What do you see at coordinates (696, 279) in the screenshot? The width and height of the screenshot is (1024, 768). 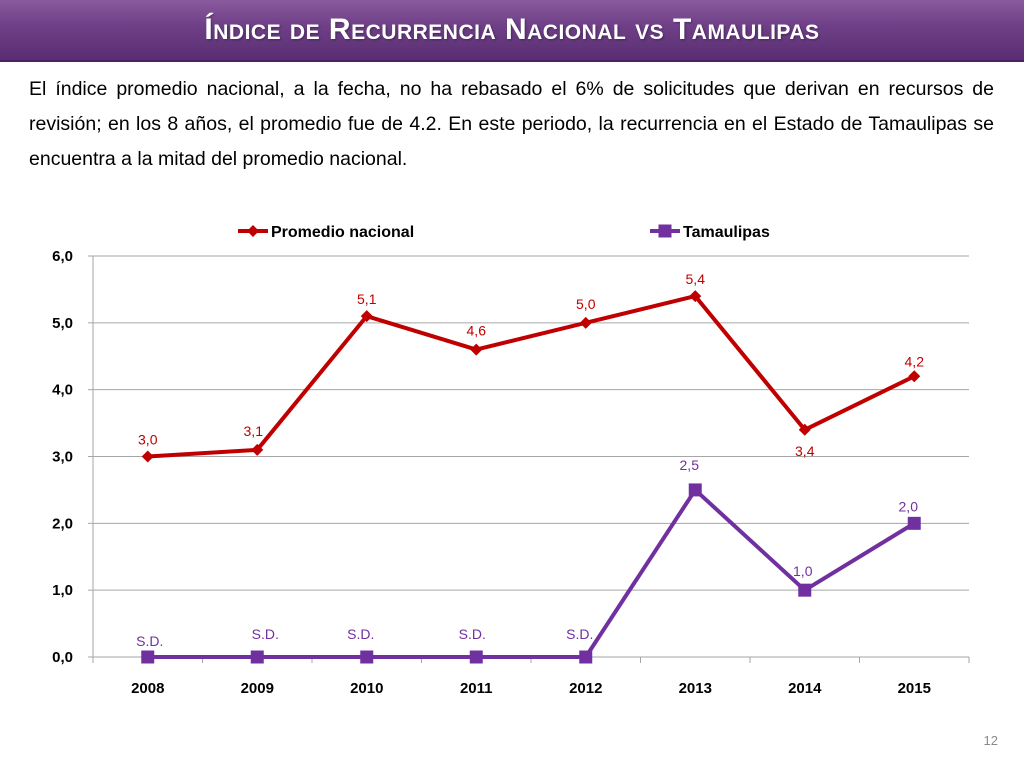 I see `data-label: 5,4` at bounding box center [696, 279].